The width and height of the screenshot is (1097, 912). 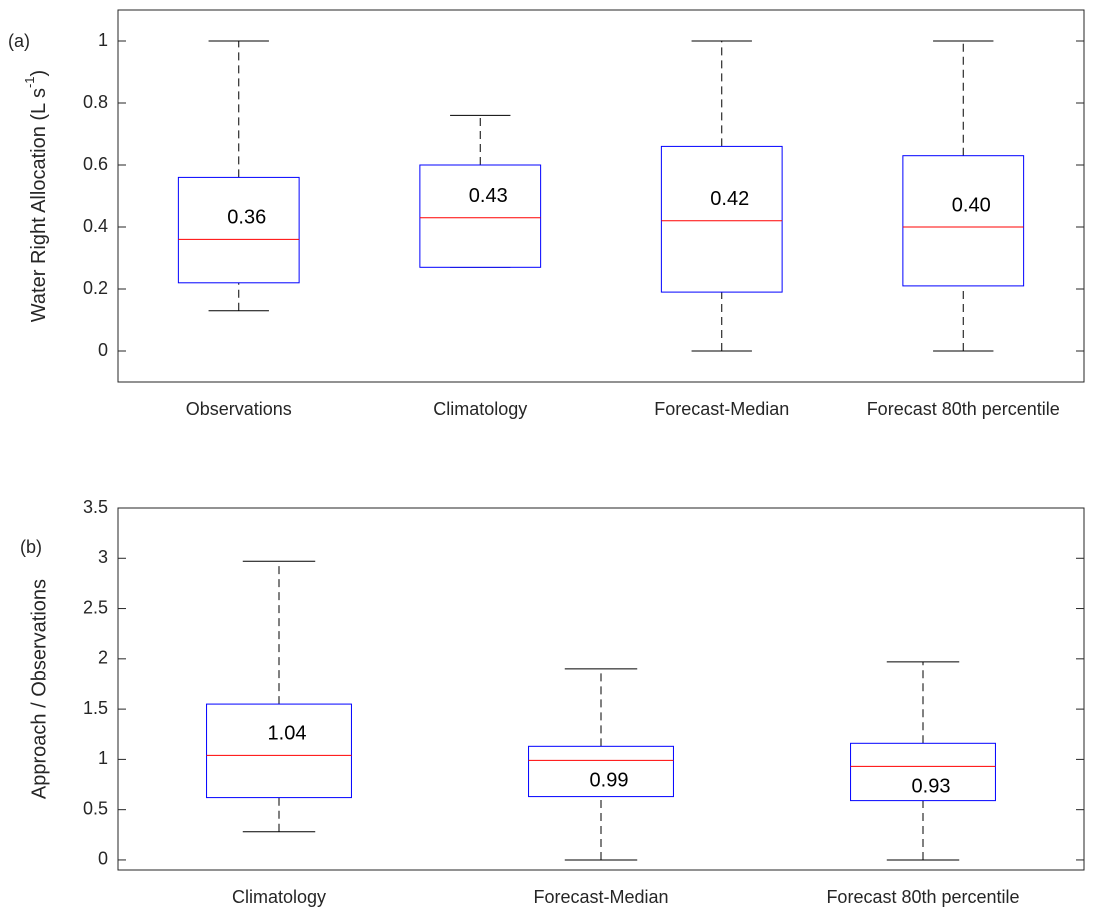 I want to click on median-label: 0.93, so click(x=931, y=787).